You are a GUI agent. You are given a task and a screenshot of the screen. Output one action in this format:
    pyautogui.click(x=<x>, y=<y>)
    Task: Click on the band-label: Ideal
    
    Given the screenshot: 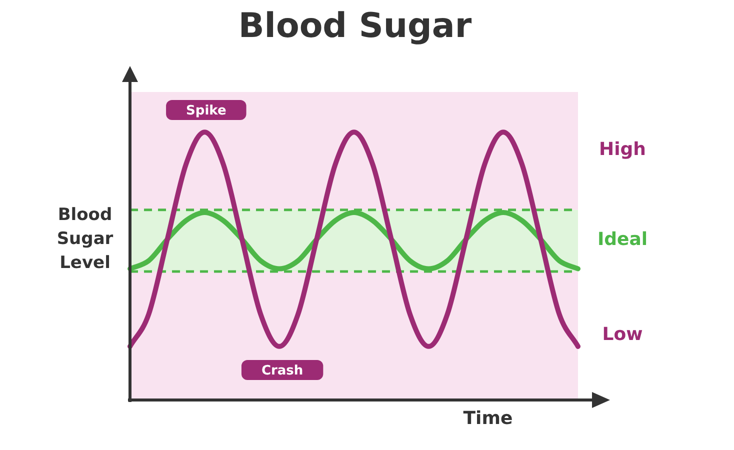 What is the action you would take?
    pyautogui.click(x=622, y=239)
    